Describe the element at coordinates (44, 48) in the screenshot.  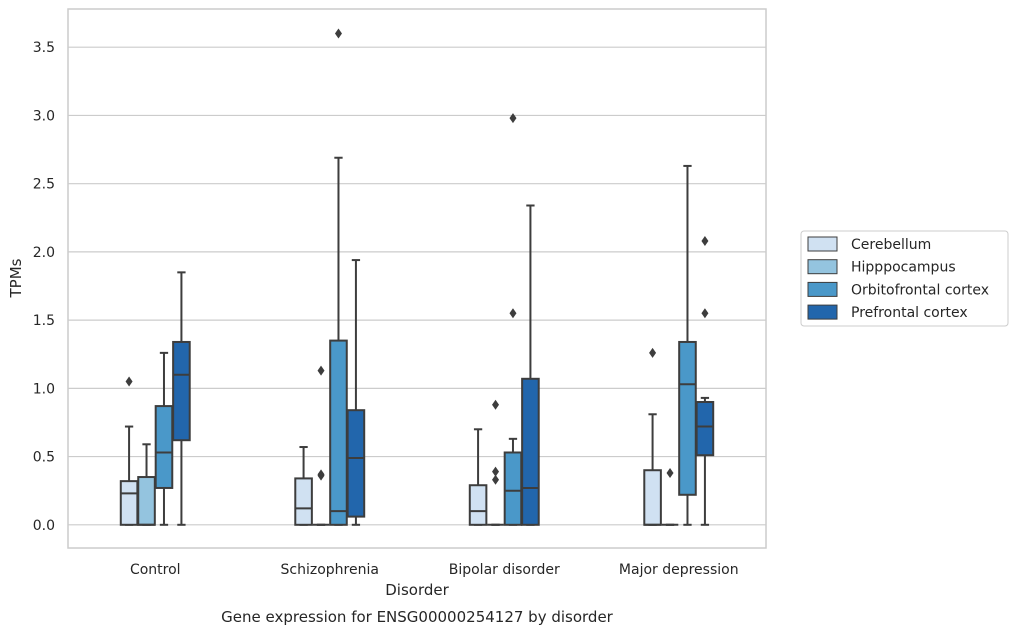
I see `y-tick-label: 3.5` at that location.